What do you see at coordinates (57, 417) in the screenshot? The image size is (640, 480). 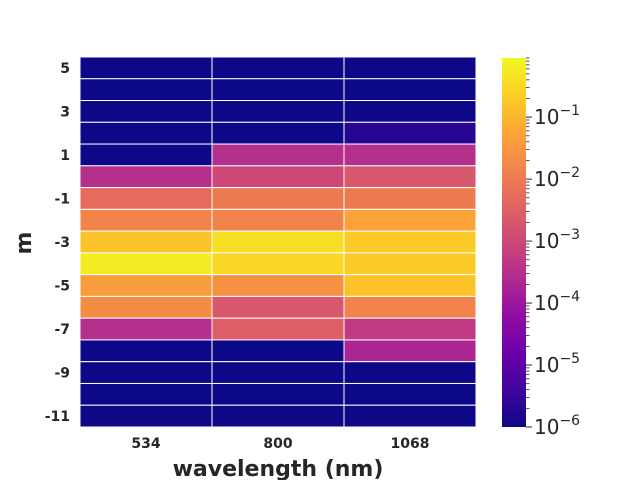 I see `y-tick-label: -11` at bounding box center [57, 417].